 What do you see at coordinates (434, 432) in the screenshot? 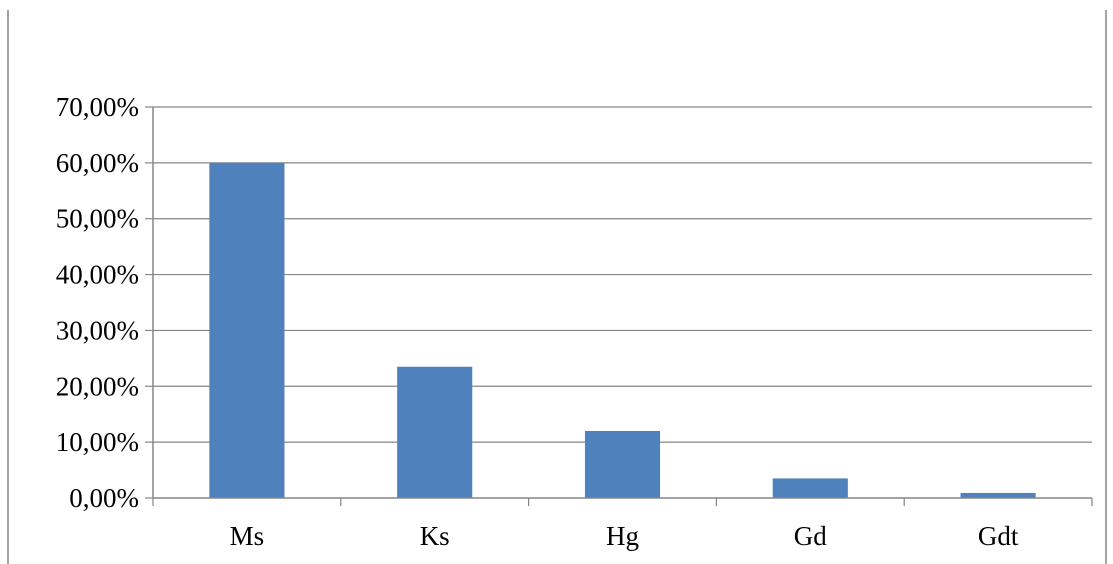
I see `bar-ks` at bounding box center [434, 432].